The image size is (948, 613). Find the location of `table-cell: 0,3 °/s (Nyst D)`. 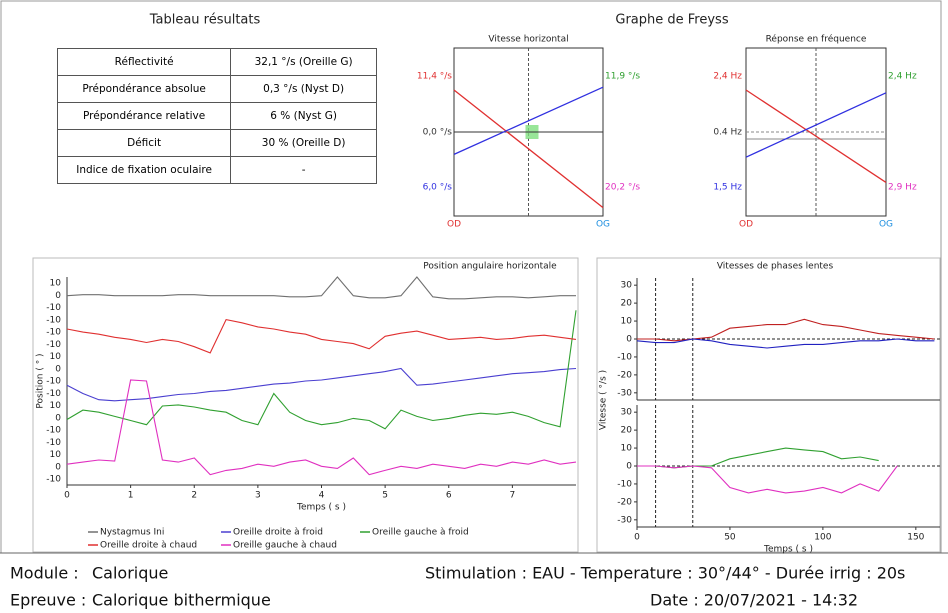

table-cell: 0,3 °/s (Nyst D) is located at coordinates (303, 89).